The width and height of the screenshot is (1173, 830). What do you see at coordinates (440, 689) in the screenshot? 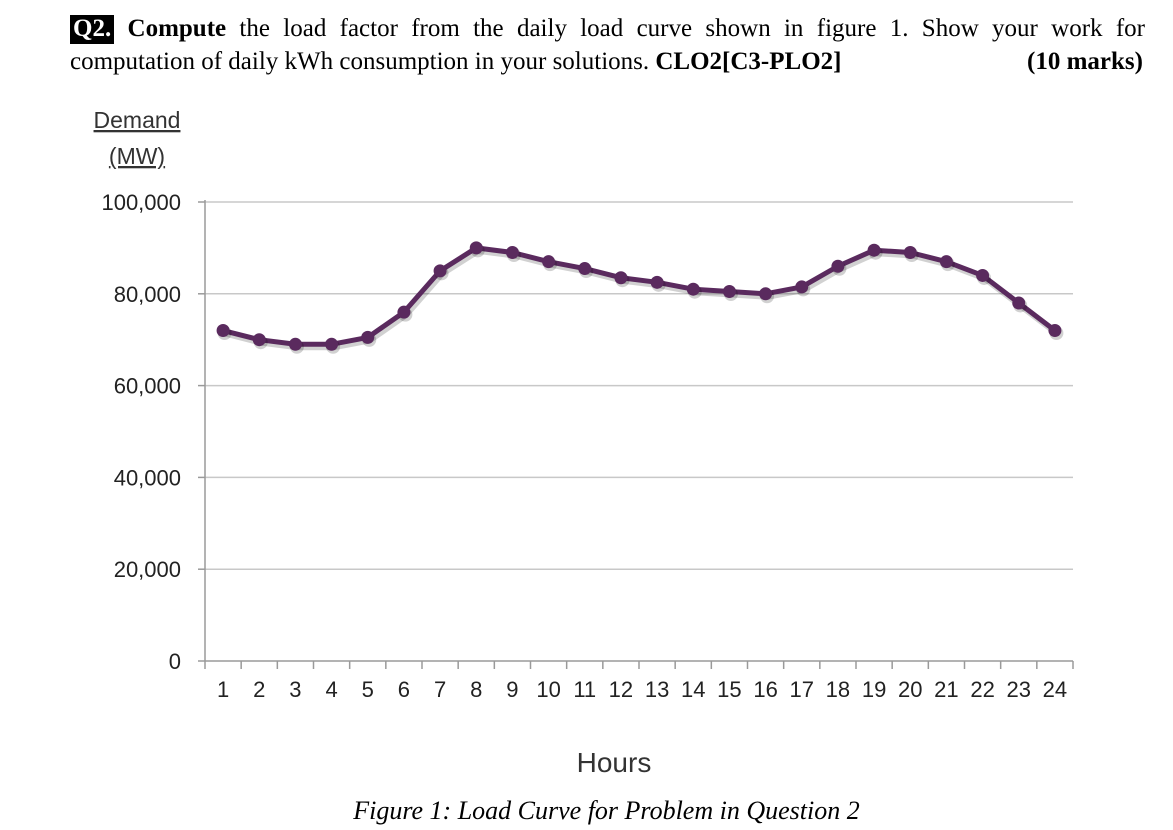
I see `x-tick-label: 7` at bounding box center [440, 689].